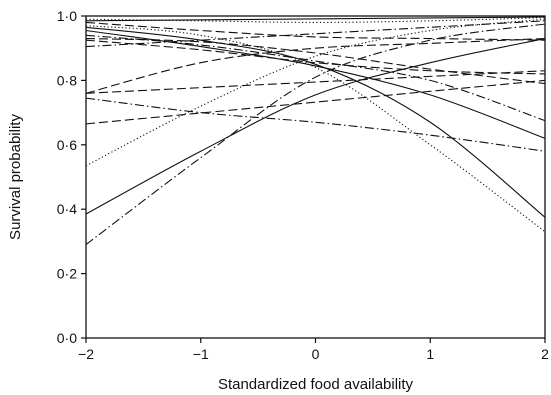 The image size is (551, 395). I want to click on x-tick-label: −1, so click(201, 354).